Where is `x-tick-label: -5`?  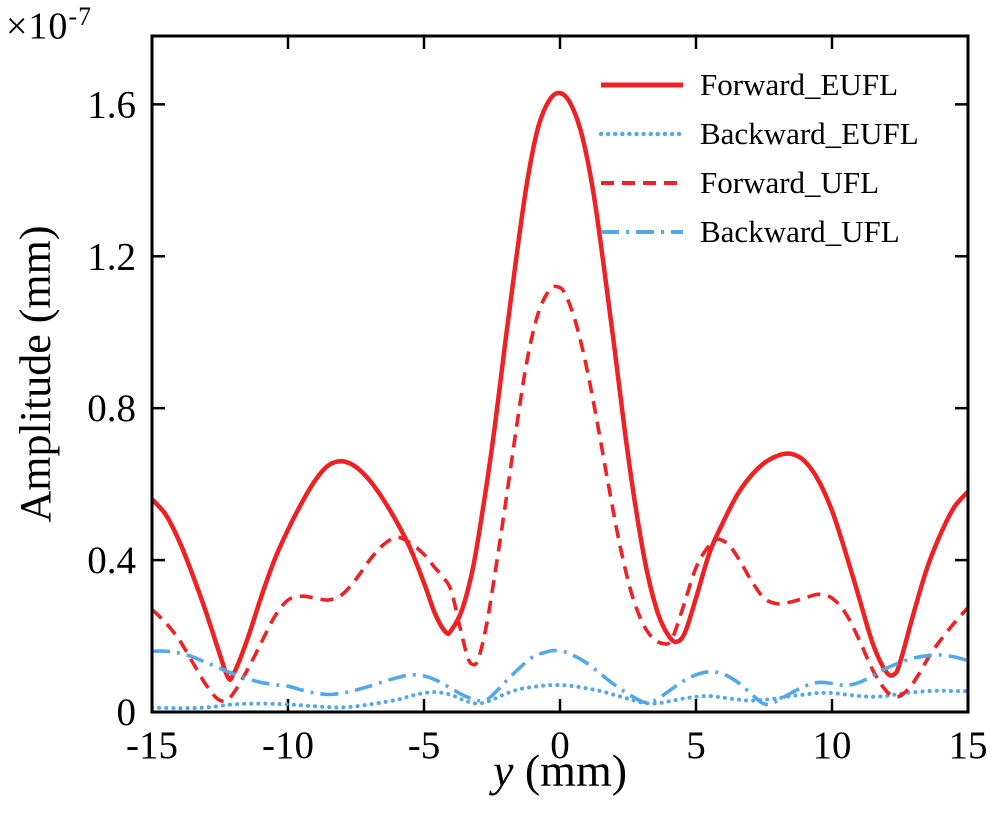
x-tick-label: -5 is located at coordinates (424, 745).